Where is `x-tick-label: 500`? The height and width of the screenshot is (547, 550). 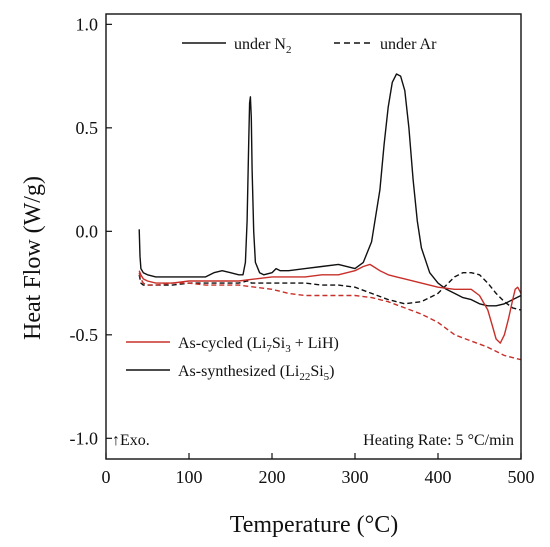 x-tick-label: 500 is located at coordinates (521, 477).